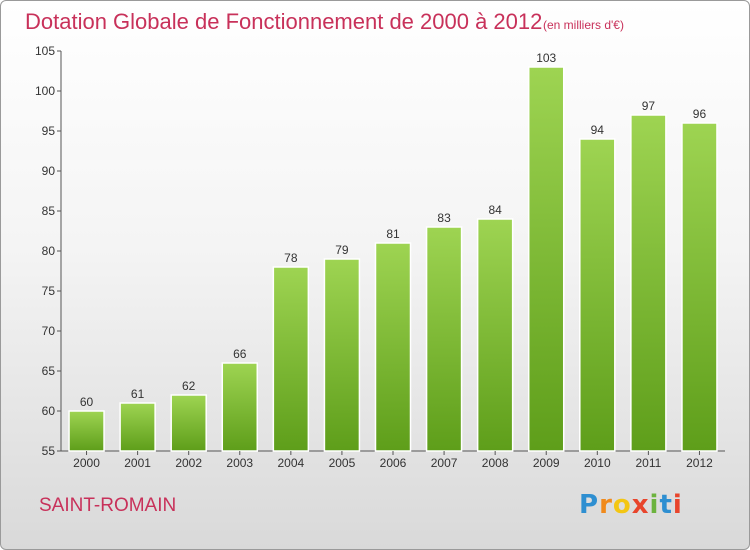  Describe the element at coordinates (290, 463) in the screenshot. I see `x-tick-label: 2004` at that location.